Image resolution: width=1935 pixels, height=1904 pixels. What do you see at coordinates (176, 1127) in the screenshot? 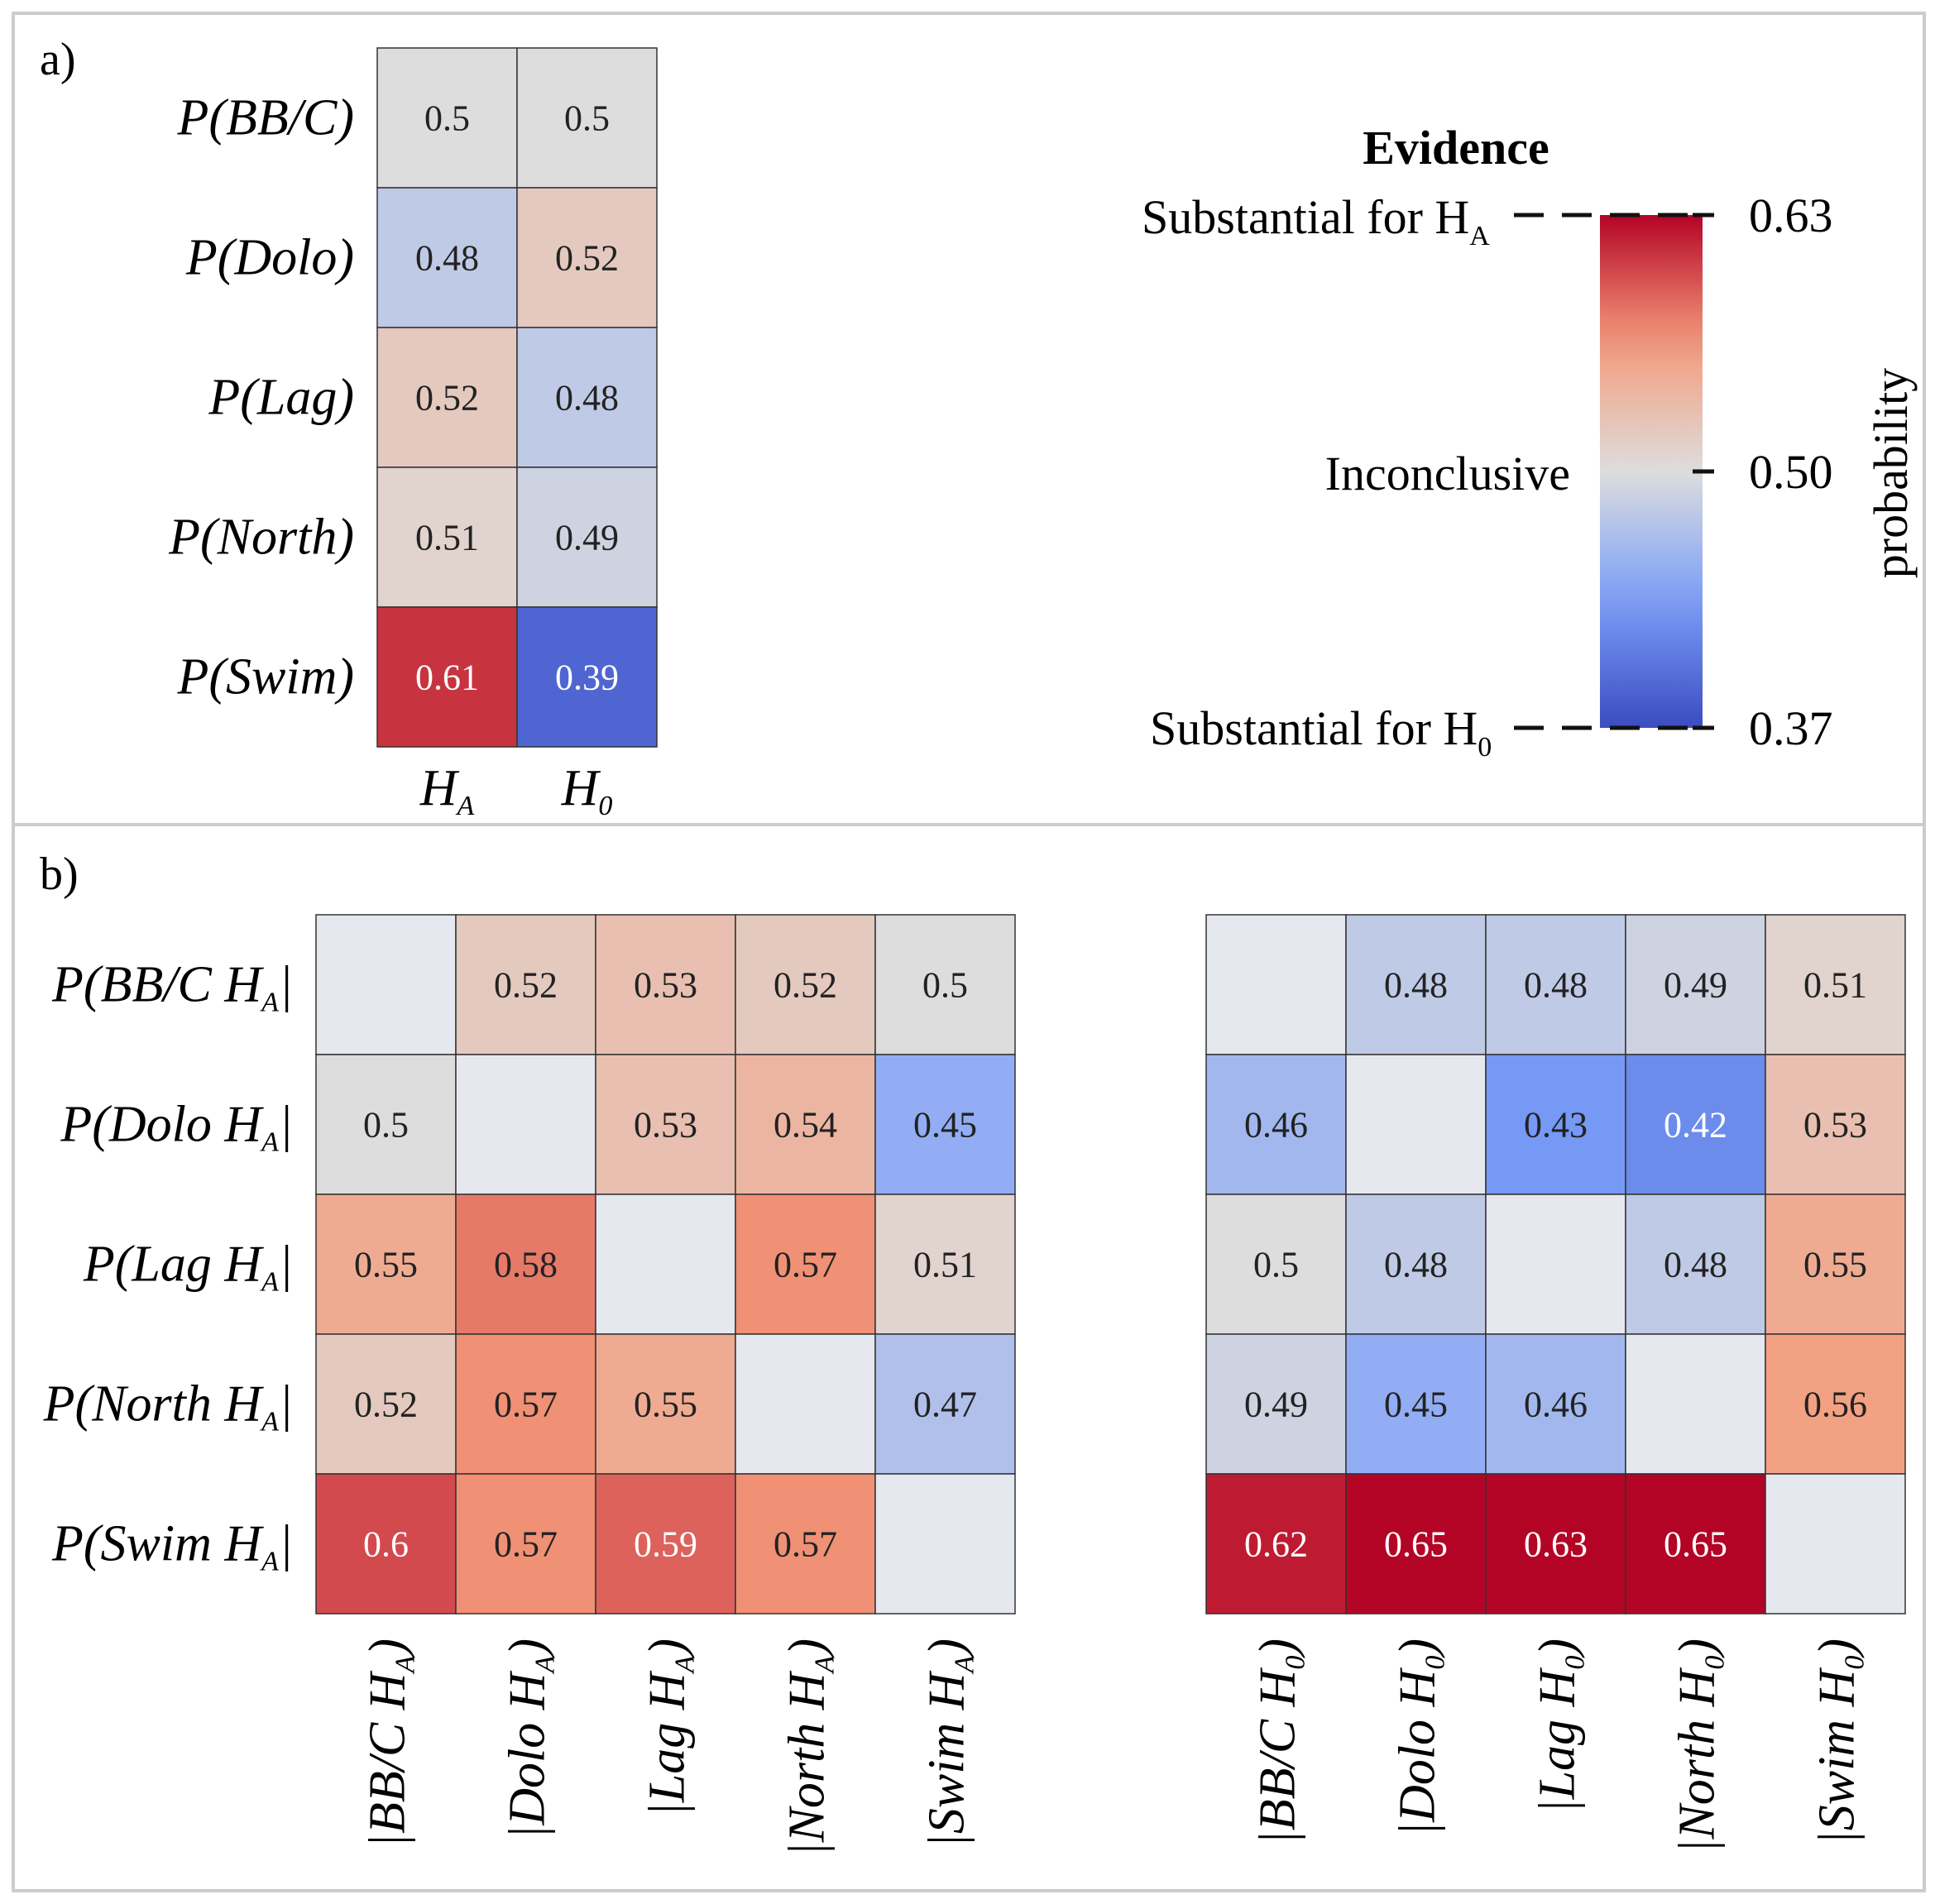
I see `row-label: P(Dolo HA|` at bounding box center [176, 1127].